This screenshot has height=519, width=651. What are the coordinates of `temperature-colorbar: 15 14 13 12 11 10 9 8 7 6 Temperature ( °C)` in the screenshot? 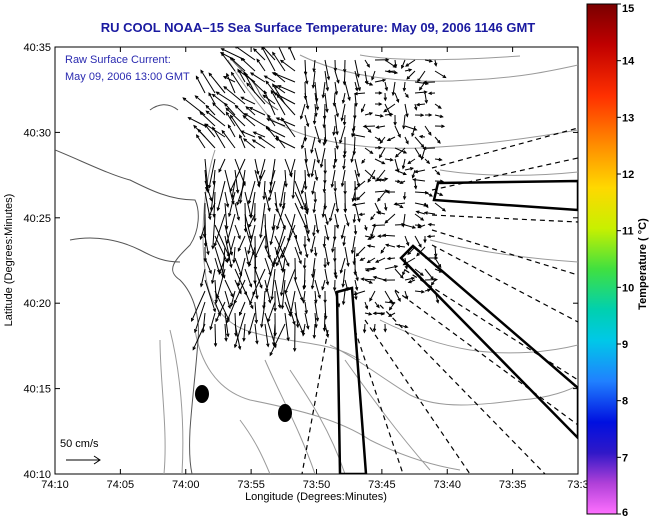 It's located at (617, 261).